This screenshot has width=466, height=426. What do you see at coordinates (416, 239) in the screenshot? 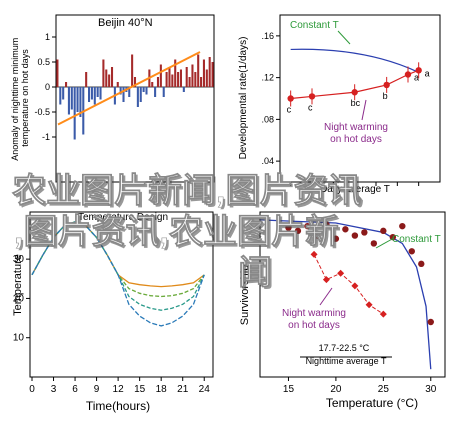
I see `panel-d-annot-constant: Constant T` at bounding box center [416, 239].